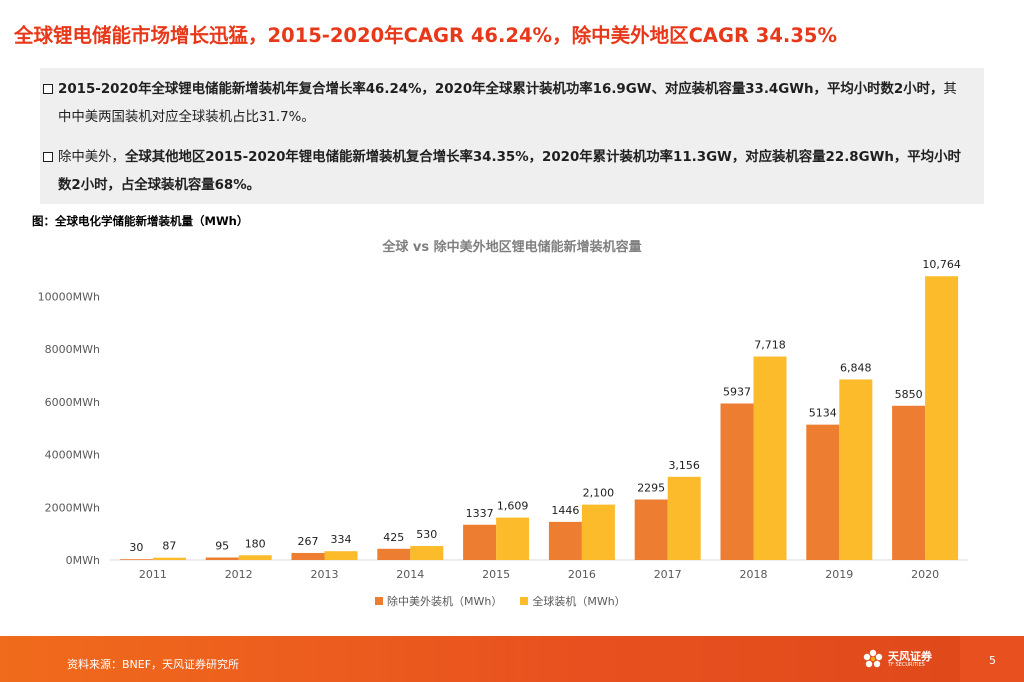 The height and width of the screenshot is (682, 1024). What do you see at coordinates (513, 506) in the screenshot?
I see `data-label: 1,609` at bounding box center [513, 506].